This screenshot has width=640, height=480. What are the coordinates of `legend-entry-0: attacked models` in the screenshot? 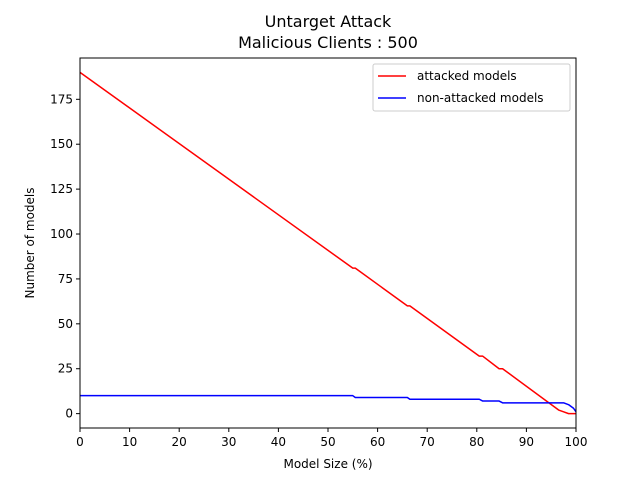 It's located at (467, 76).